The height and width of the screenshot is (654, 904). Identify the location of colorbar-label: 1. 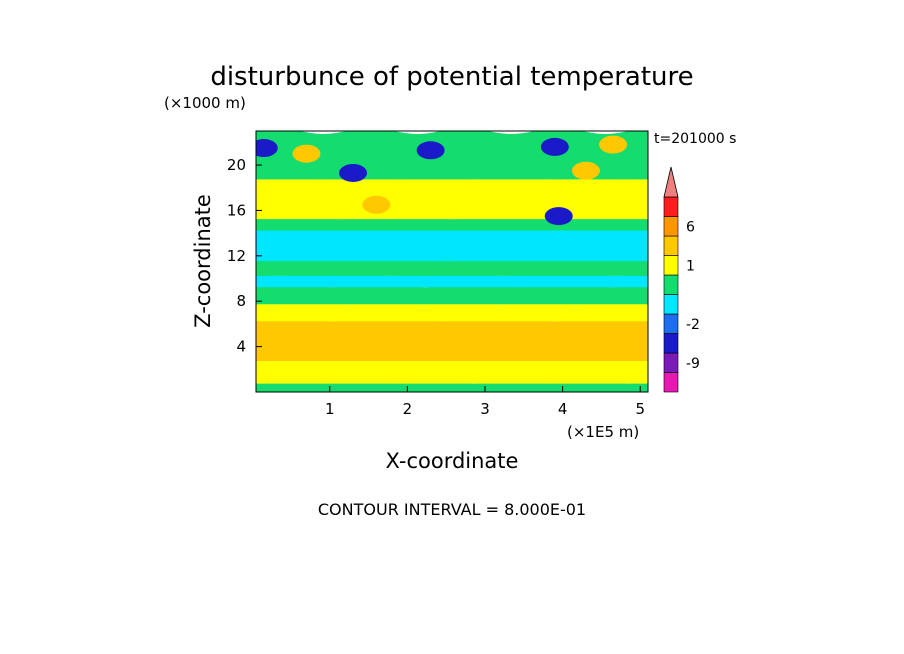
(690, 266).